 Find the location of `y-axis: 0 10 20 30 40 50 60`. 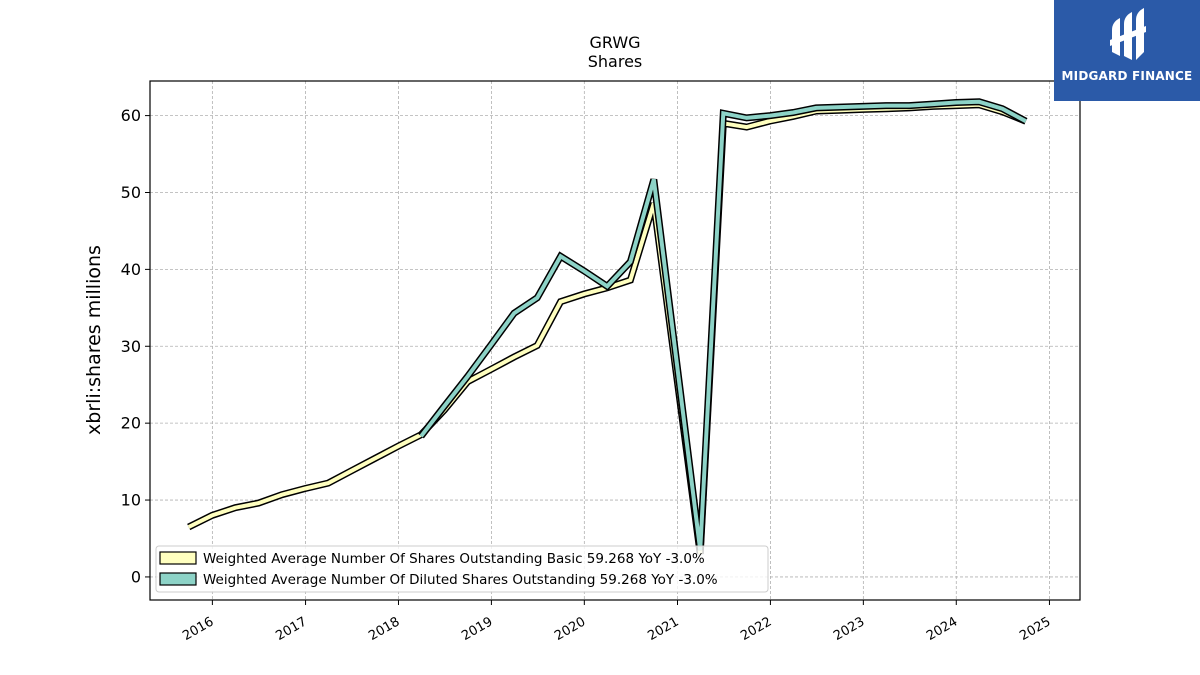

y-axis: 0 10 20 30 40 50 60 is located at coordinates (135, 346).